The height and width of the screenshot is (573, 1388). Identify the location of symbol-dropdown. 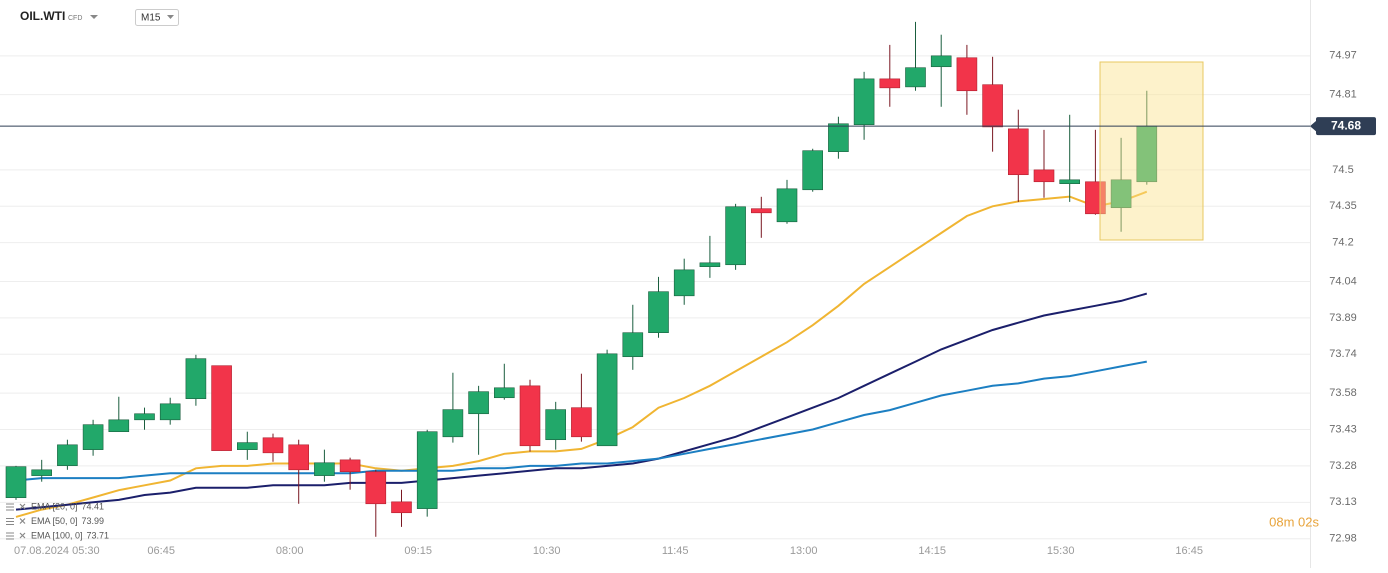
(94, 17).